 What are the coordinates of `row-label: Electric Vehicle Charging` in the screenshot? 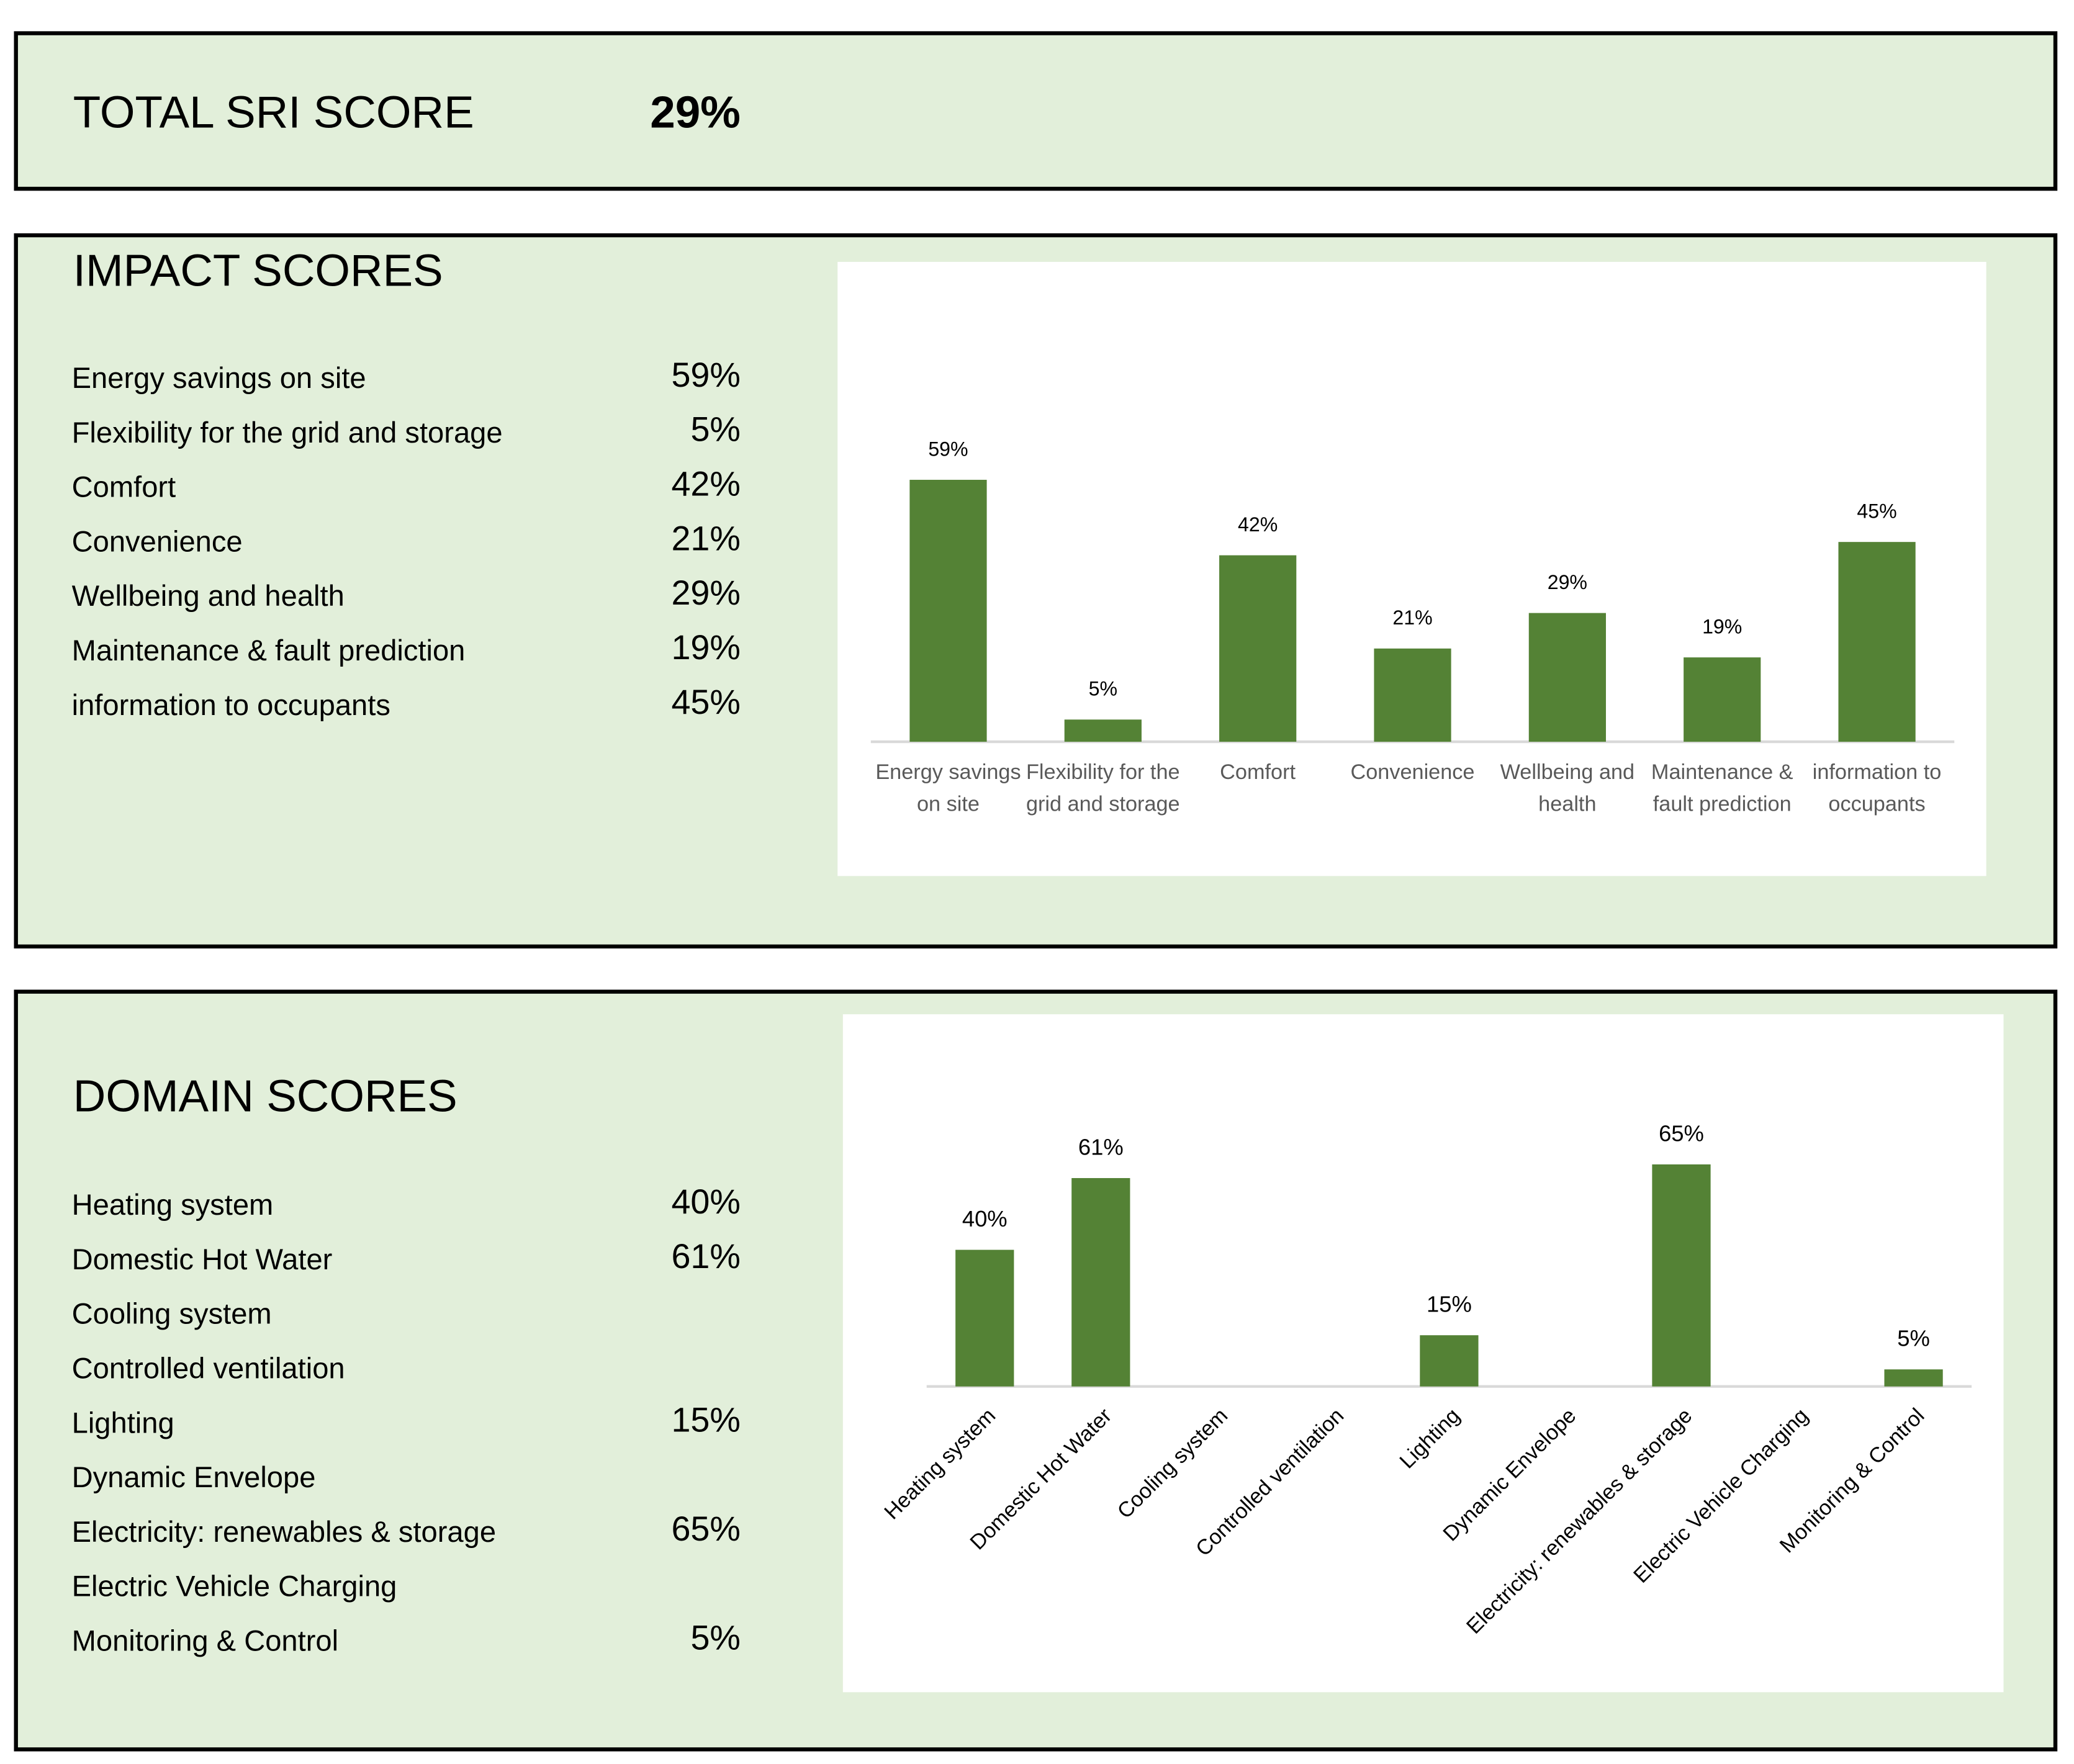 It's located at (235, 1586).